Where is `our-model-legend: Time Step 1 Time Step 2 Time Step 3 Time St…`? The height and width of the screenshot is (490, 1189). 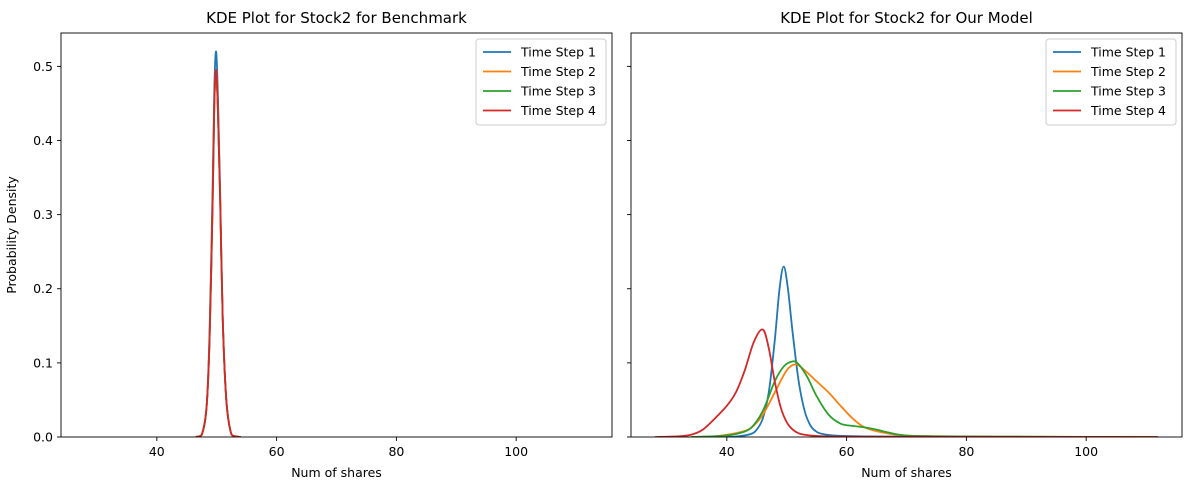 our-model-legend: Time Step 1 Time Step 2 Time Step 3 Time St… is located at coordinates (1111, 82).